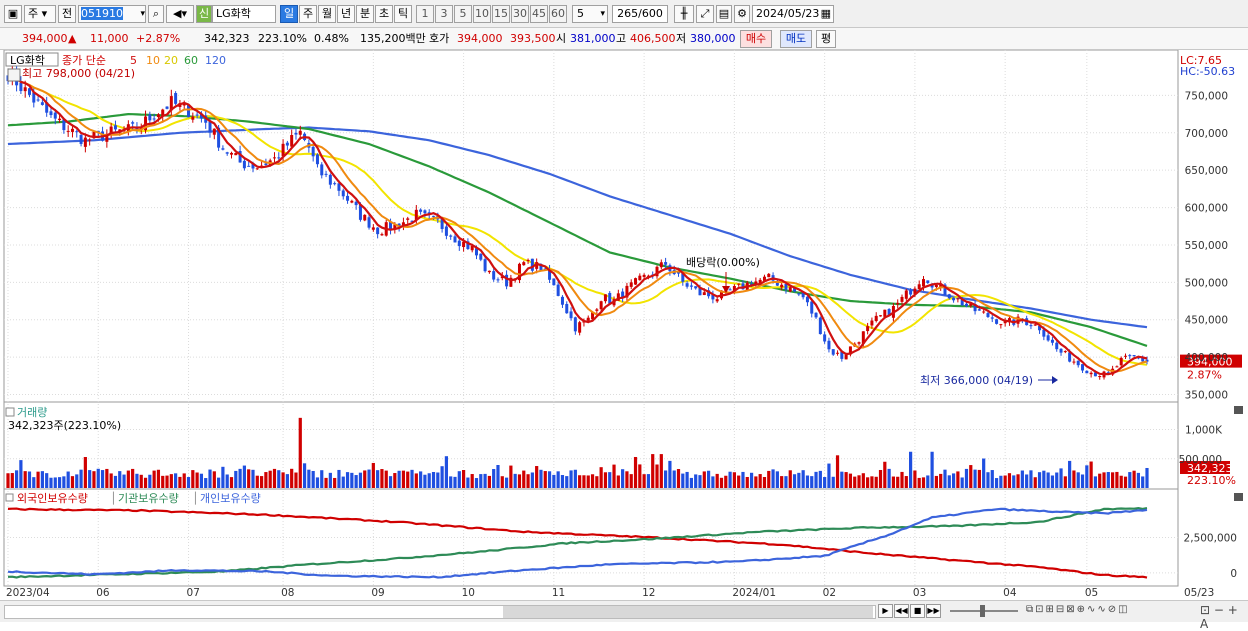 This screenshot has height=631, width=1248. What do you see at coordinates (153, 60) in the screenshot?
I see `legend-ma10: 10` at bounding box center [153, 60].